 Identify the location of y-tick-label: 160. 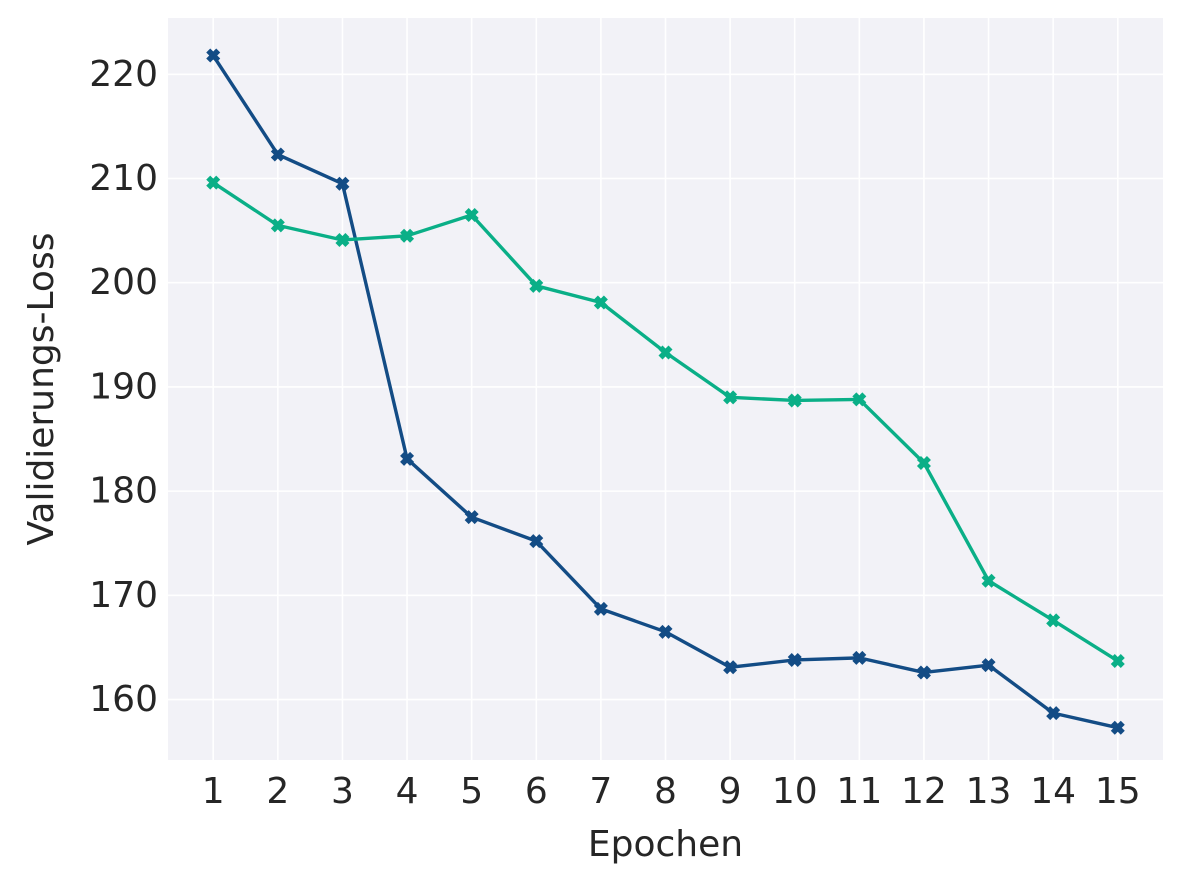
(123, 699).